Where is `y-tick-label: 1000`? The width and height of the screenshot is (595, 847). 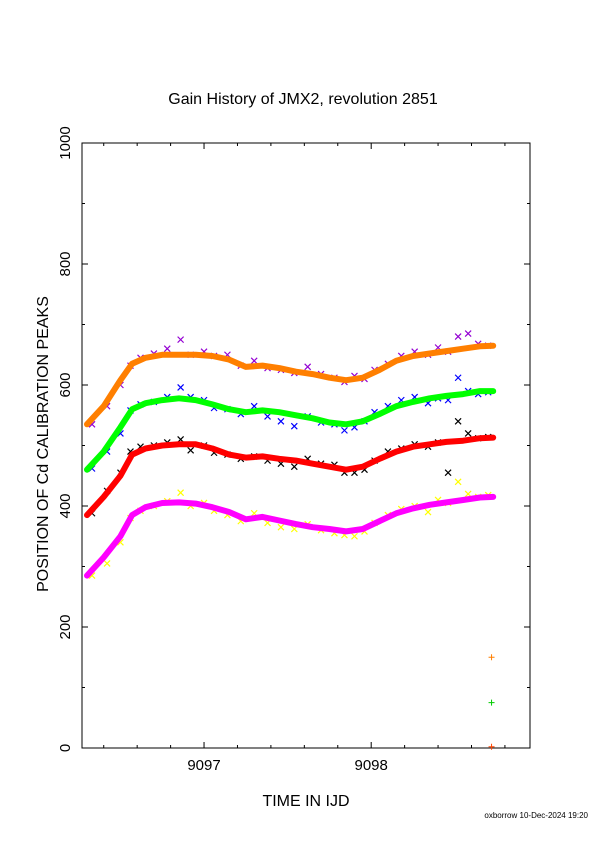 y-tick-label: 1000 is located at coordinates (65, 142).